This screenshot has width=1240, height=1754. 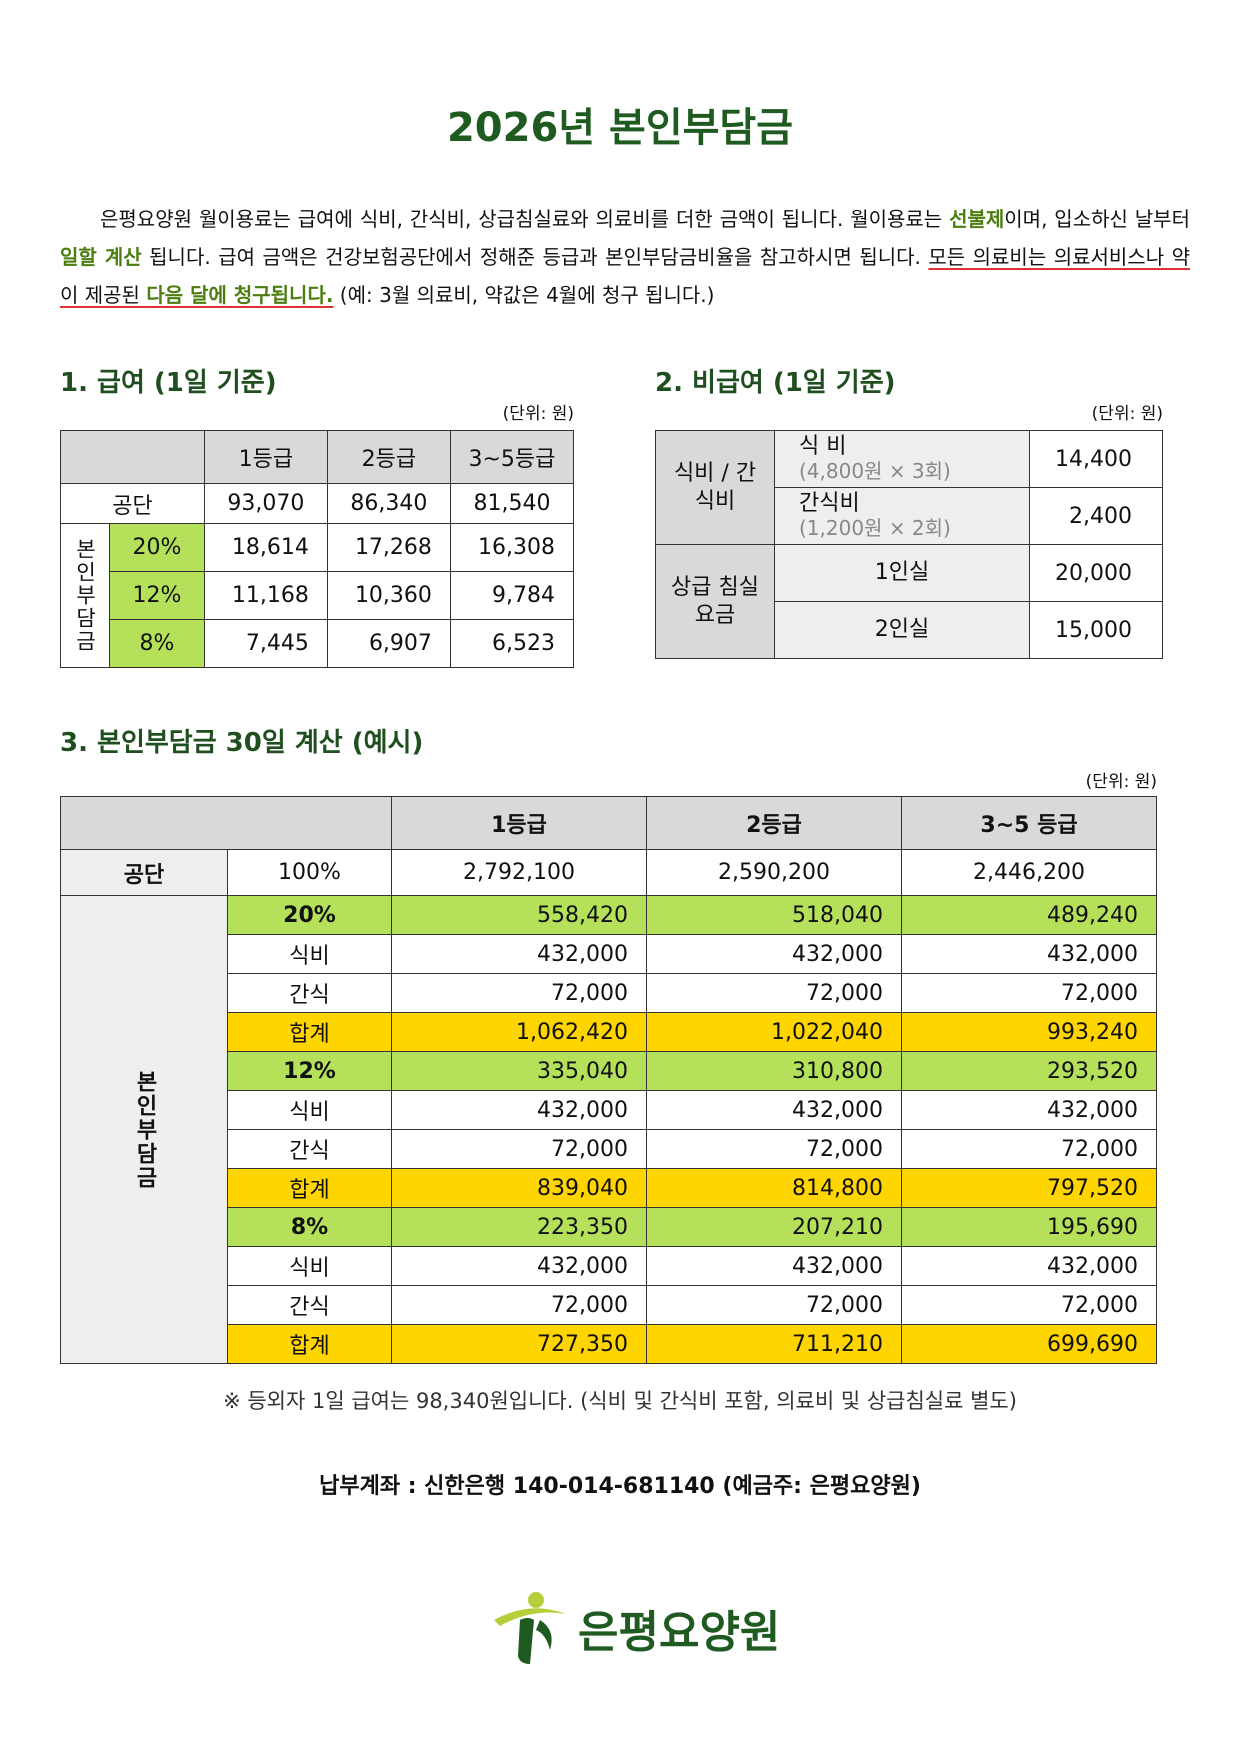 What do you see at coordinates (1029, 1032) in the screenshot?
I see `value-cell: 993,240` at bounding box center [1029, 1032].